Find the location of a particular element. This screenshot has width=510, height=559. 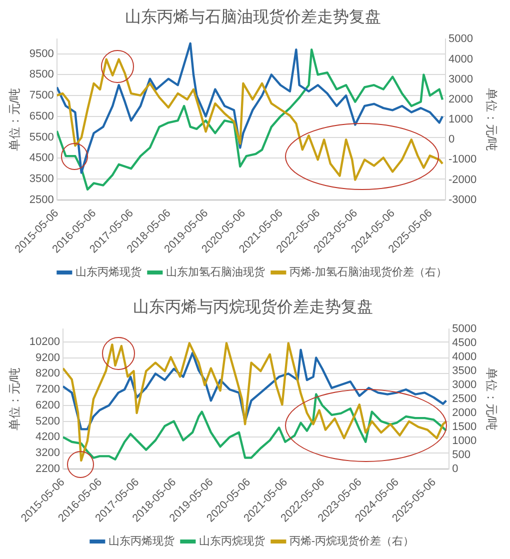

y-tick-label: 6200 is located at coordinates (48, 405).